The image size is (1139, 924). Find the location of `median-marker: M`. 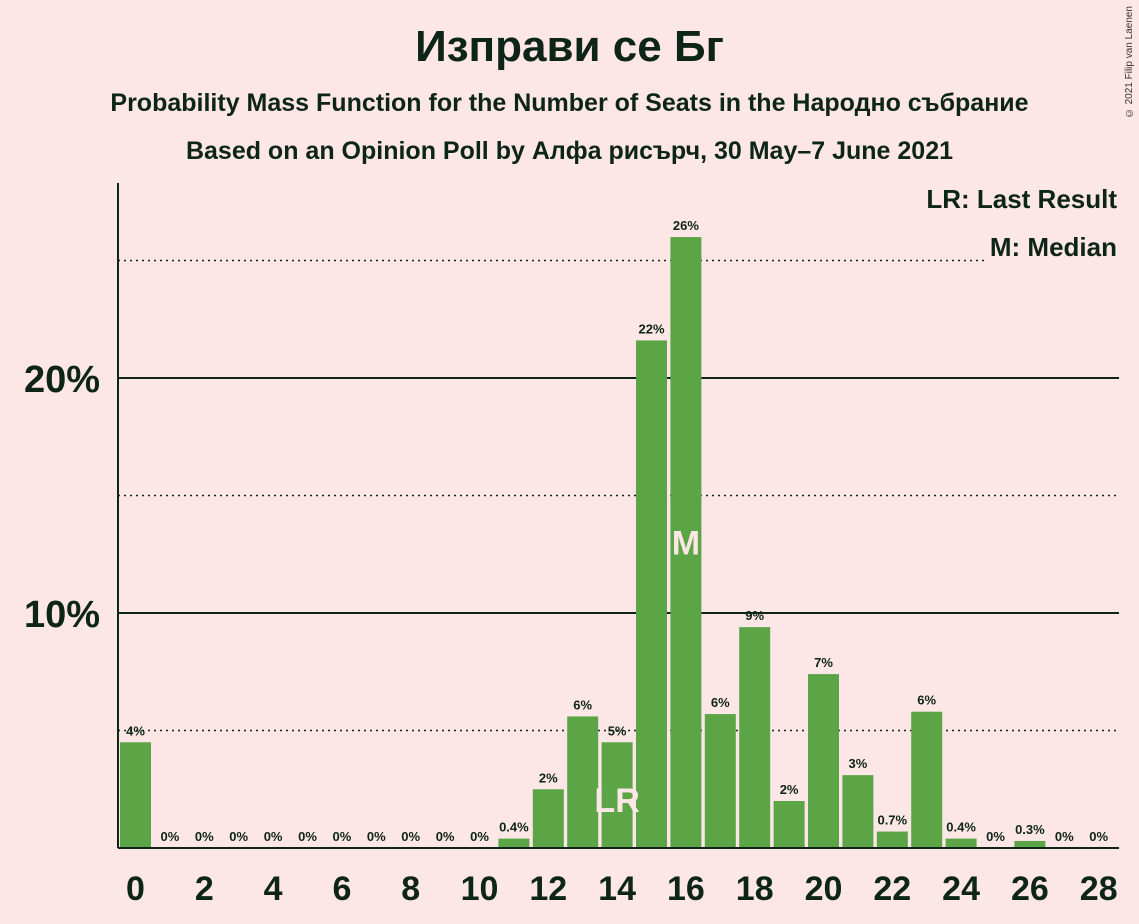

median-marker: M is located at coordinates (686, 544).